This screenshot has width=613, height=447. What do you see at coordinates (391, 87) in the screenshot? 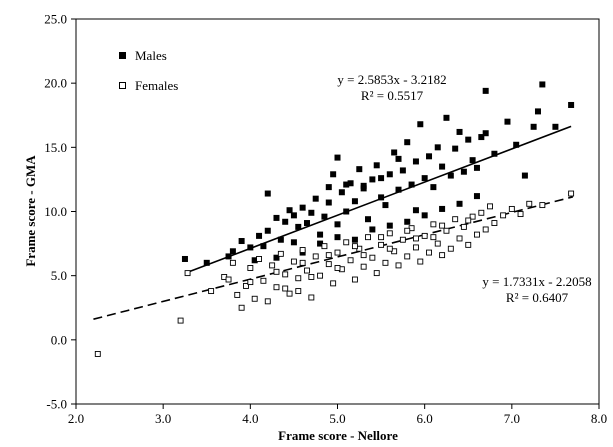
I see `males-trendline-equation: y = 2.5853x - 3.2182 R² = 0.5517` at bounding box center [391, 87].